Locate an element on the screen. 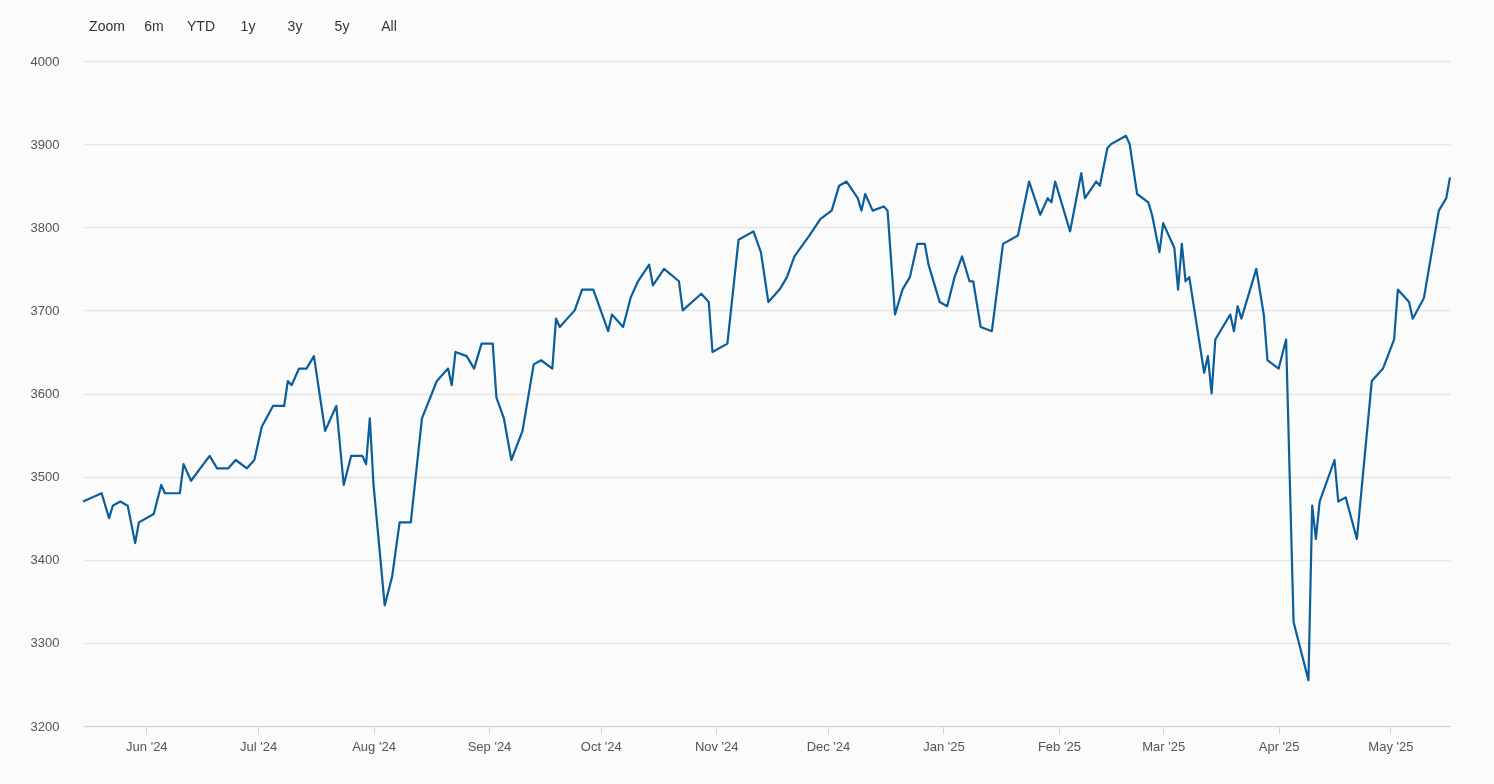 The width and height of the screenshot is (1494, 784). x-tick-label: Apr '25 is located at coordinates (1279, 746).